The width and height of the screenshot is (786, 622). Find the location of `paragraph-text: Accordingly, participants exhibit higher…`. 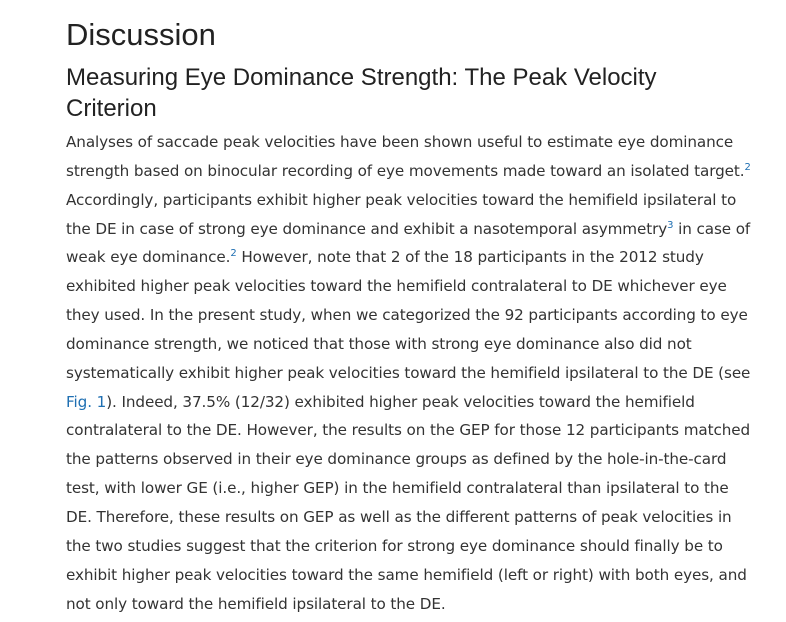

paragraph-text: Accordingly, participants exhibit higher… is located at coordinates (401, 214).